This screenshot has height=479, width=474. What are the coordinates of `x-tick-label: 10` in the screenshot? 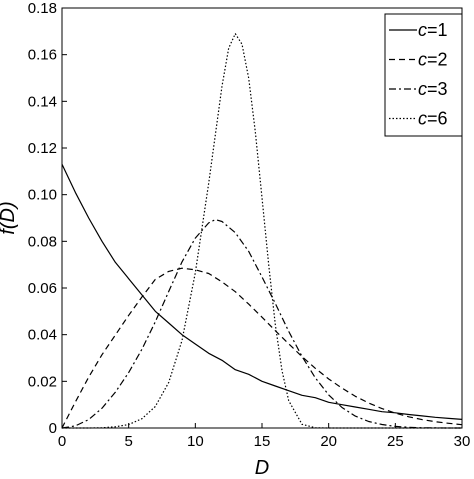 It's located at (195, 441).